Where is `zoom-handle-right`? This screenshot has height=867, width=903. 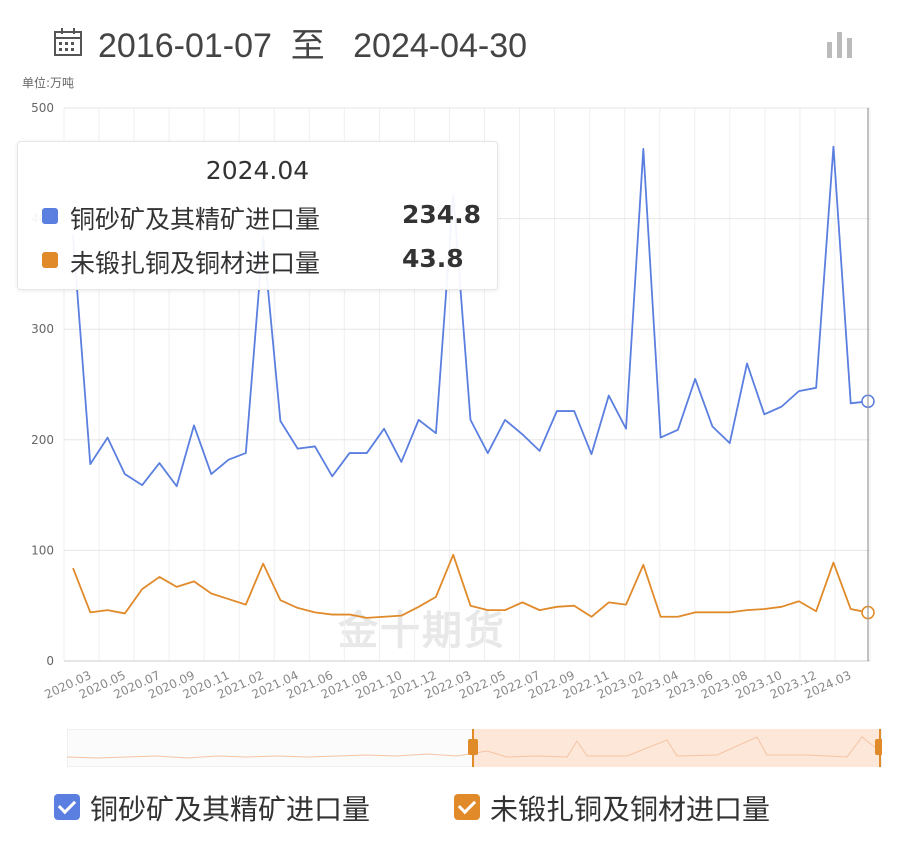 zoom-handle-right is located at coordinates (878, 747).